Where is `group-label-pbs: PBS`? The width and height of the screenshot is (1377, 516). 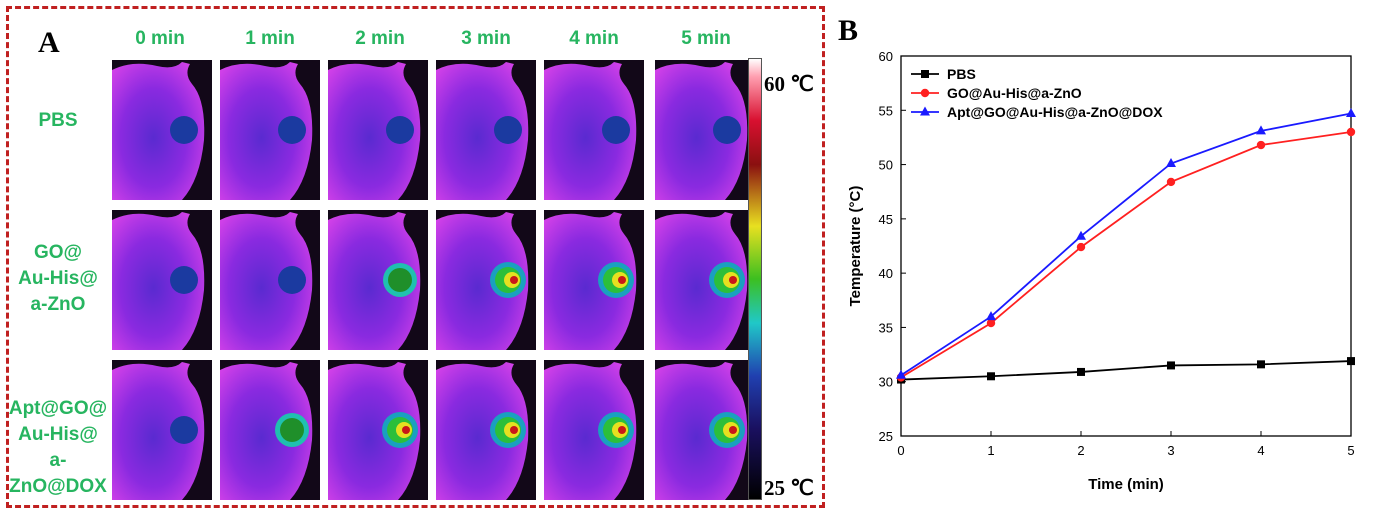 group-label-pbs: PBS is located at coordinates (58, 120).